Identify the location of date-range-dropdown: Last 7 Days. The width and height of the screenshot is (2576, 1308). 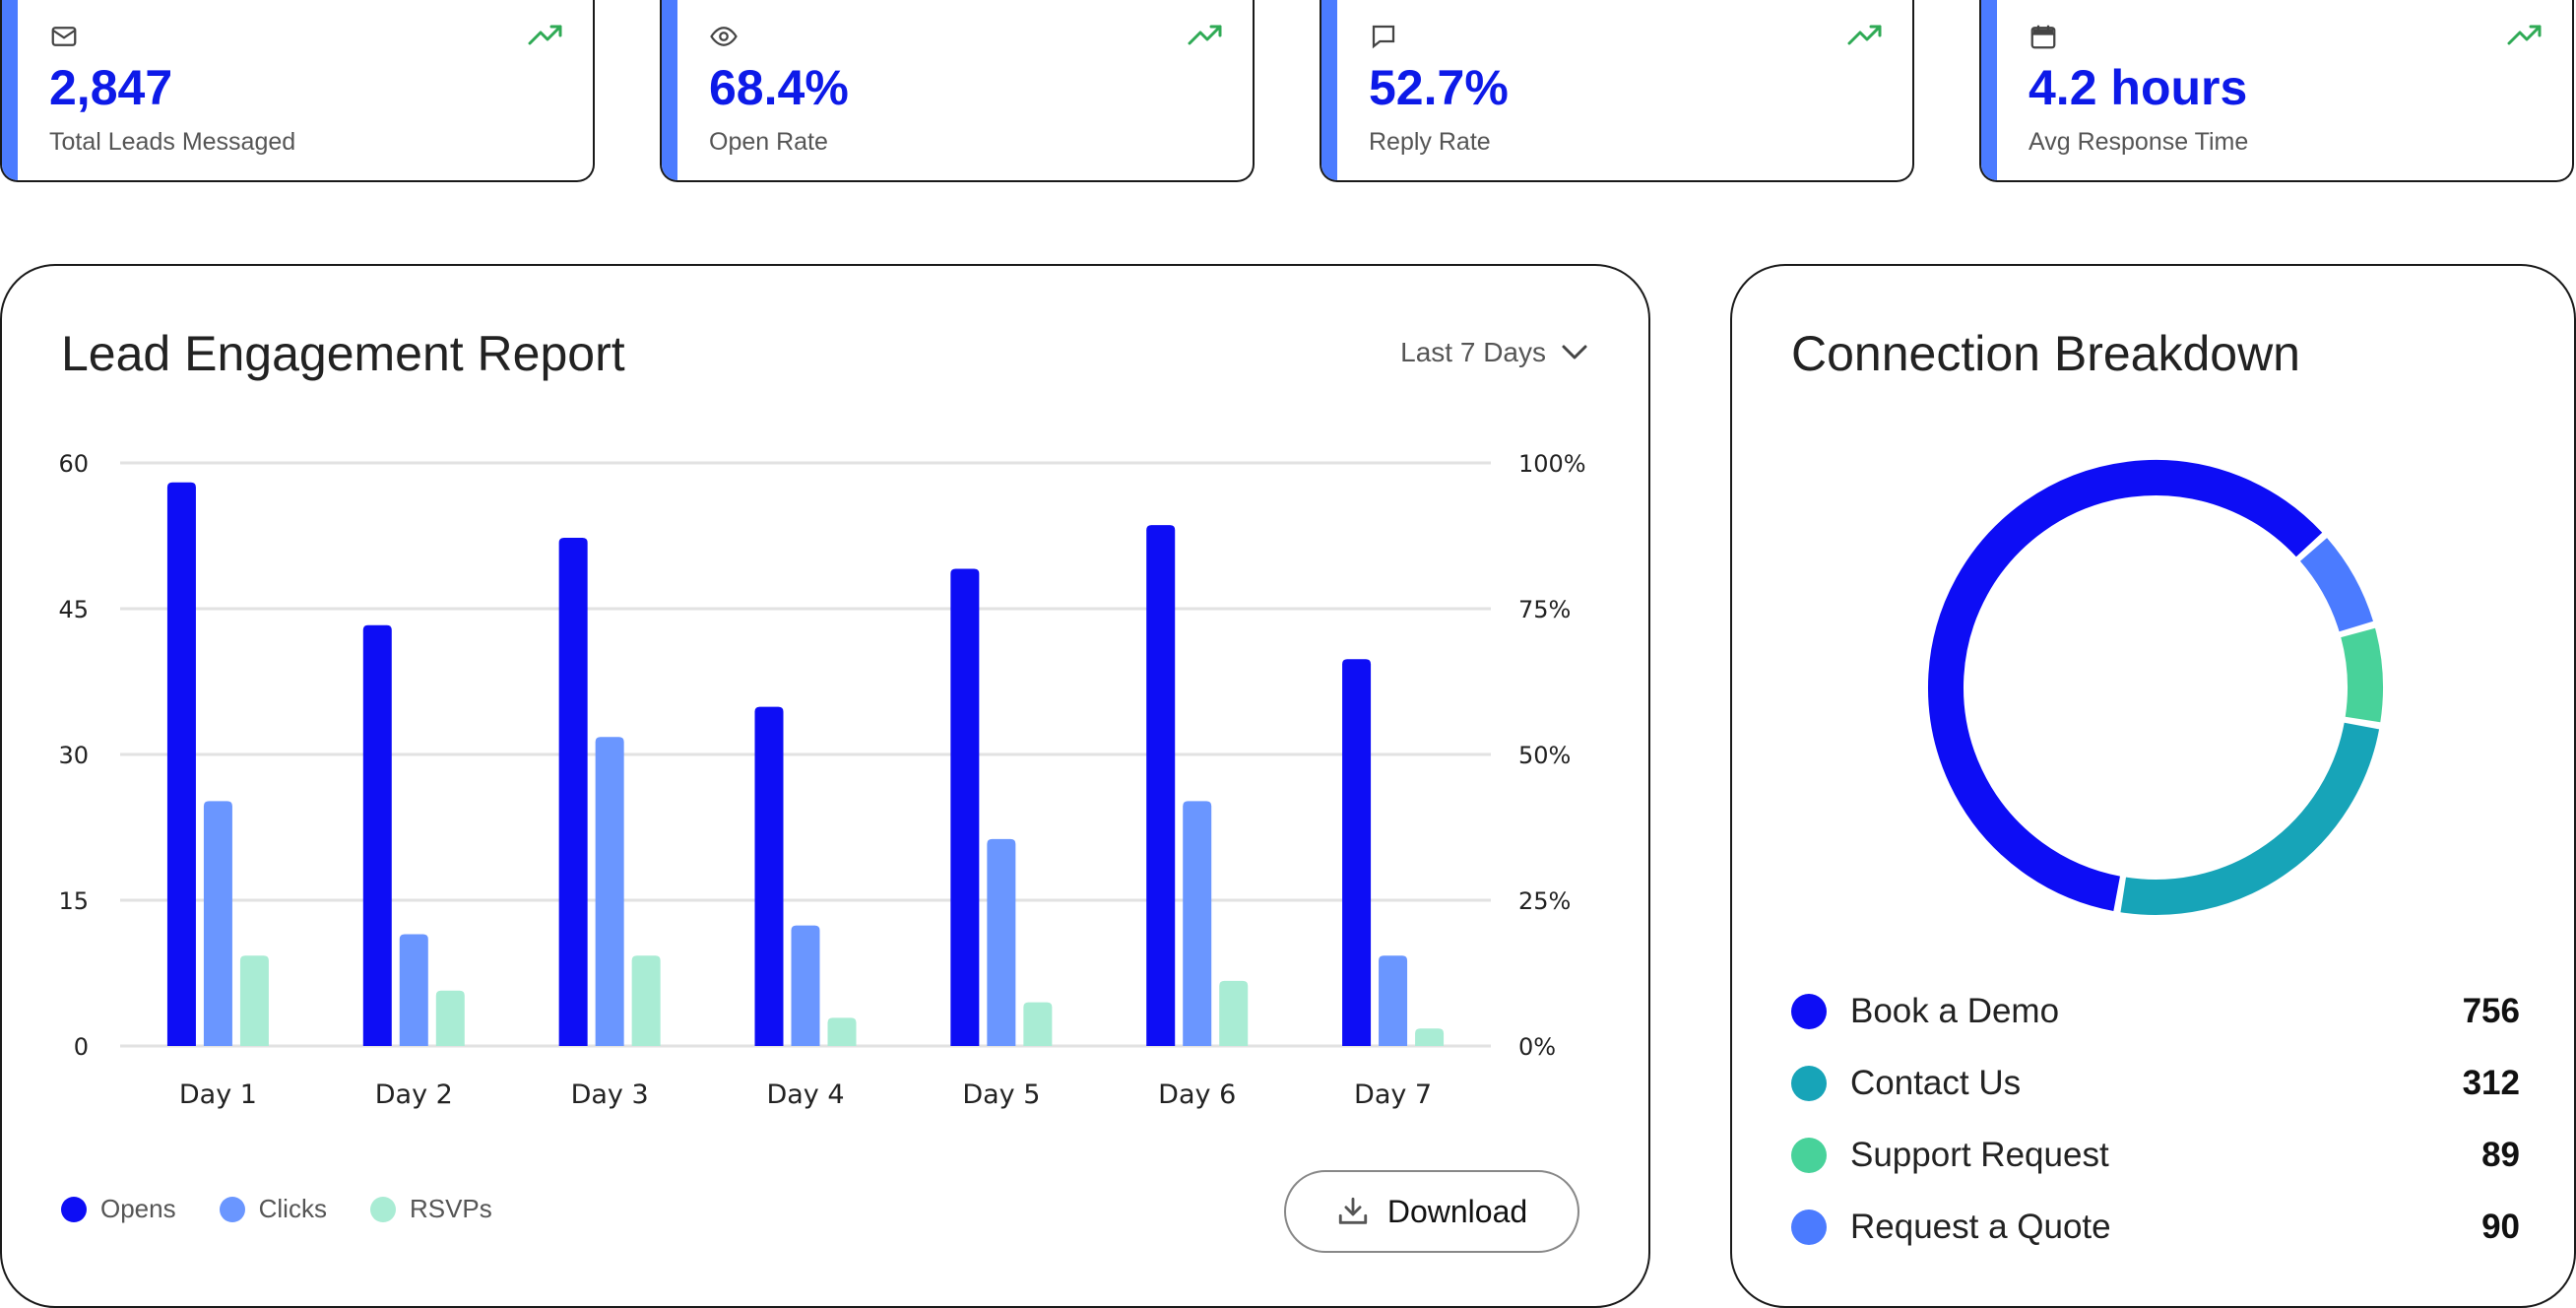
(1494, 352).